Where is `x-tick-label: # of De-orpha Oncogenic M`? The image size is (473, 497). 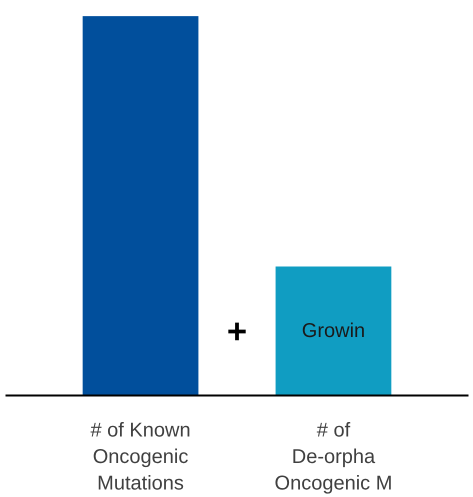
x-tick-label: # of De-orpha Oncogenic M is located at coordinates (333, 457).